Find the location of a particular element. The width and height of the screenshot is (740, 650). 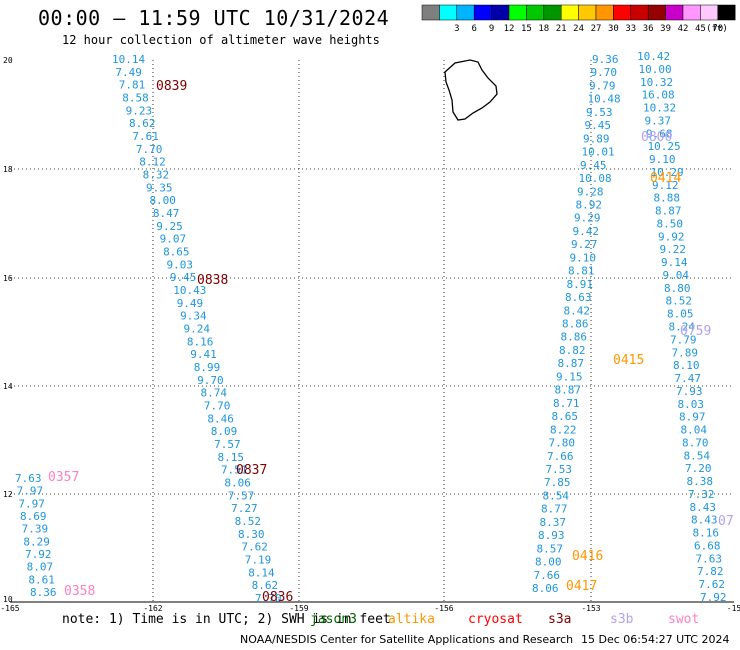

wave-height-label: 9.27 is located at coordinates (584, 244).